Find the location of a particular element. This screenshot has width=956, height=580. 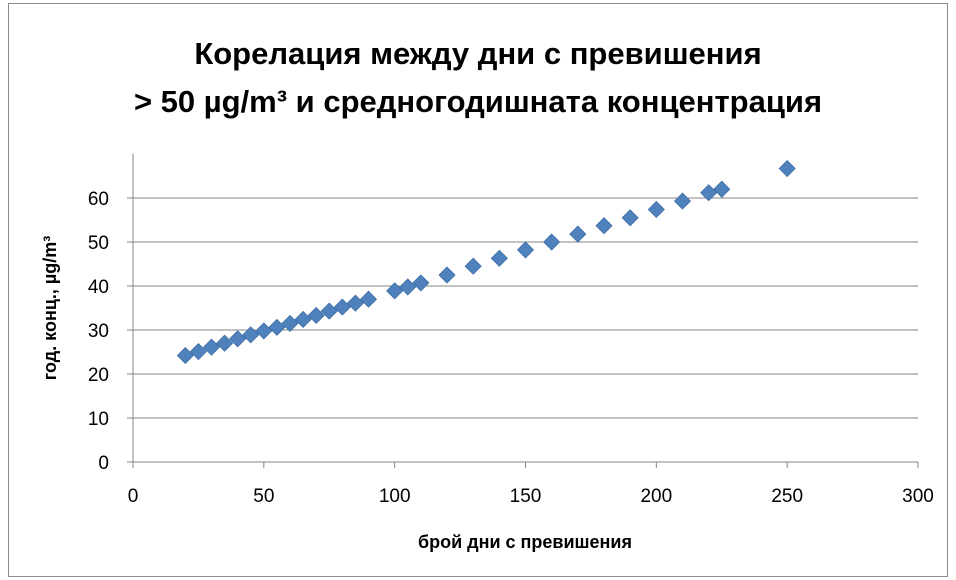

x-axis-title: брой дни с превишения is located at coordinates (525, 542).